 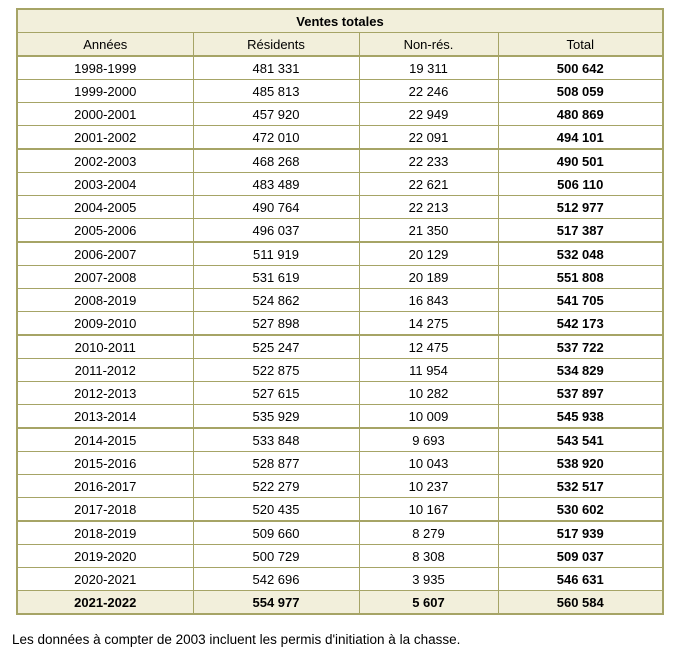 I want to click on cell-total: 517 387, so click(x=580, y=230).